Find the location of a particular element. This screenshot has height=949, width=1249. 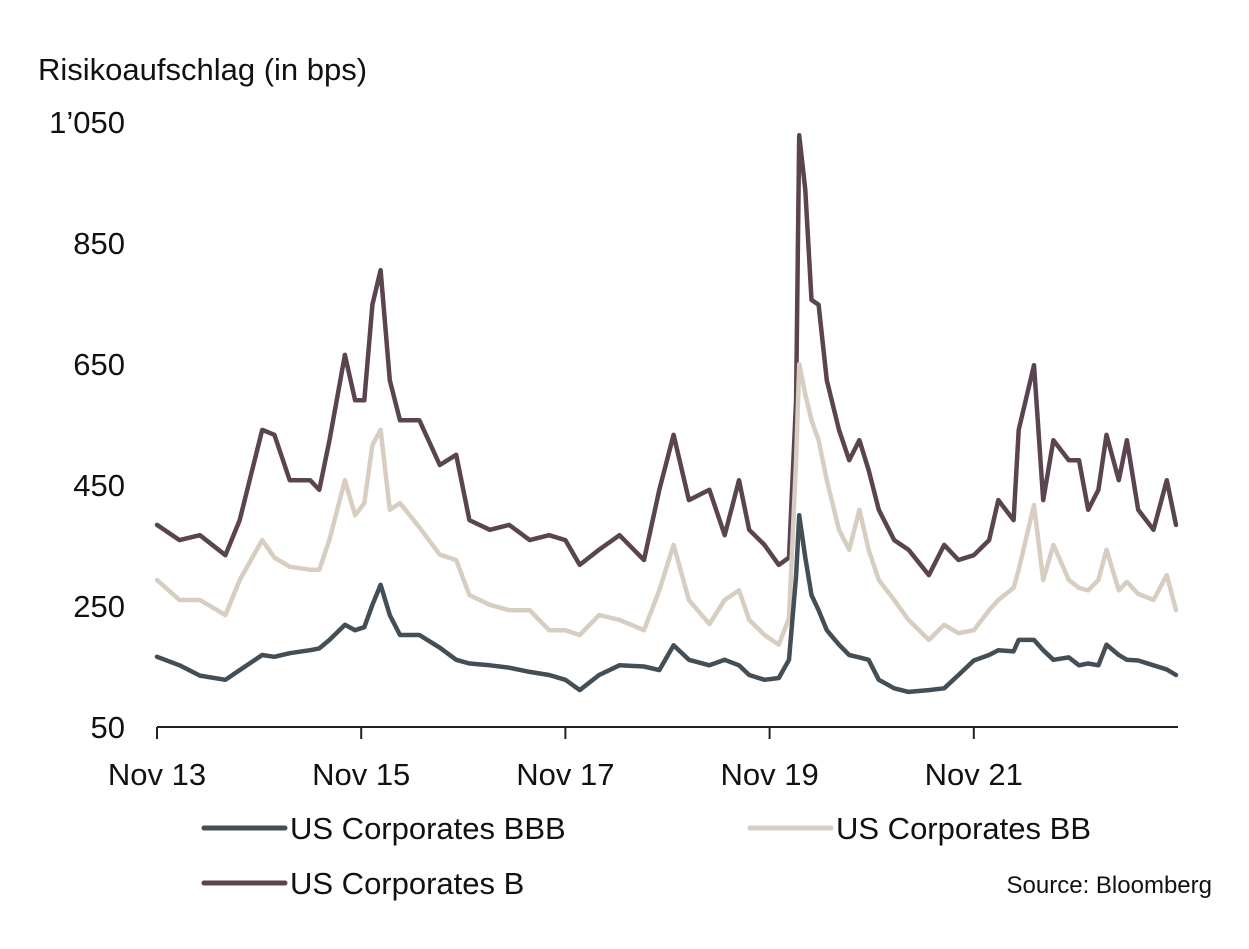

y-tick-label: 850 is located at coordinates (99, 243).